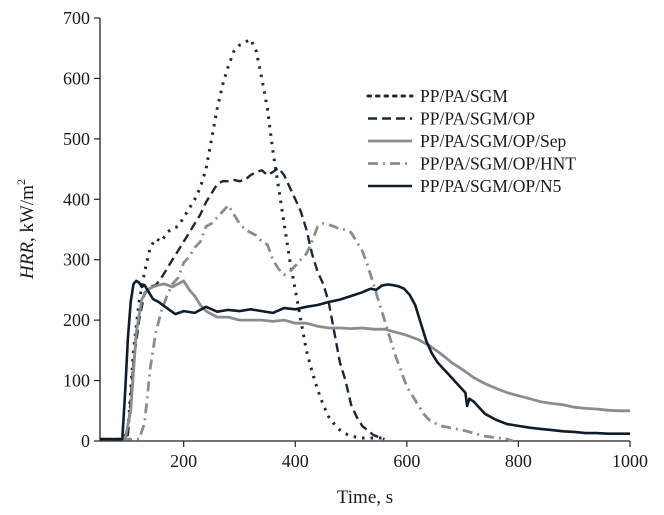 The width and height of the screenshot is (664, 515). What do you see at coordinates (27, 261) in the screenshot?
I see `y-axis-title-main: HRR` at bounding box center [27, 261].